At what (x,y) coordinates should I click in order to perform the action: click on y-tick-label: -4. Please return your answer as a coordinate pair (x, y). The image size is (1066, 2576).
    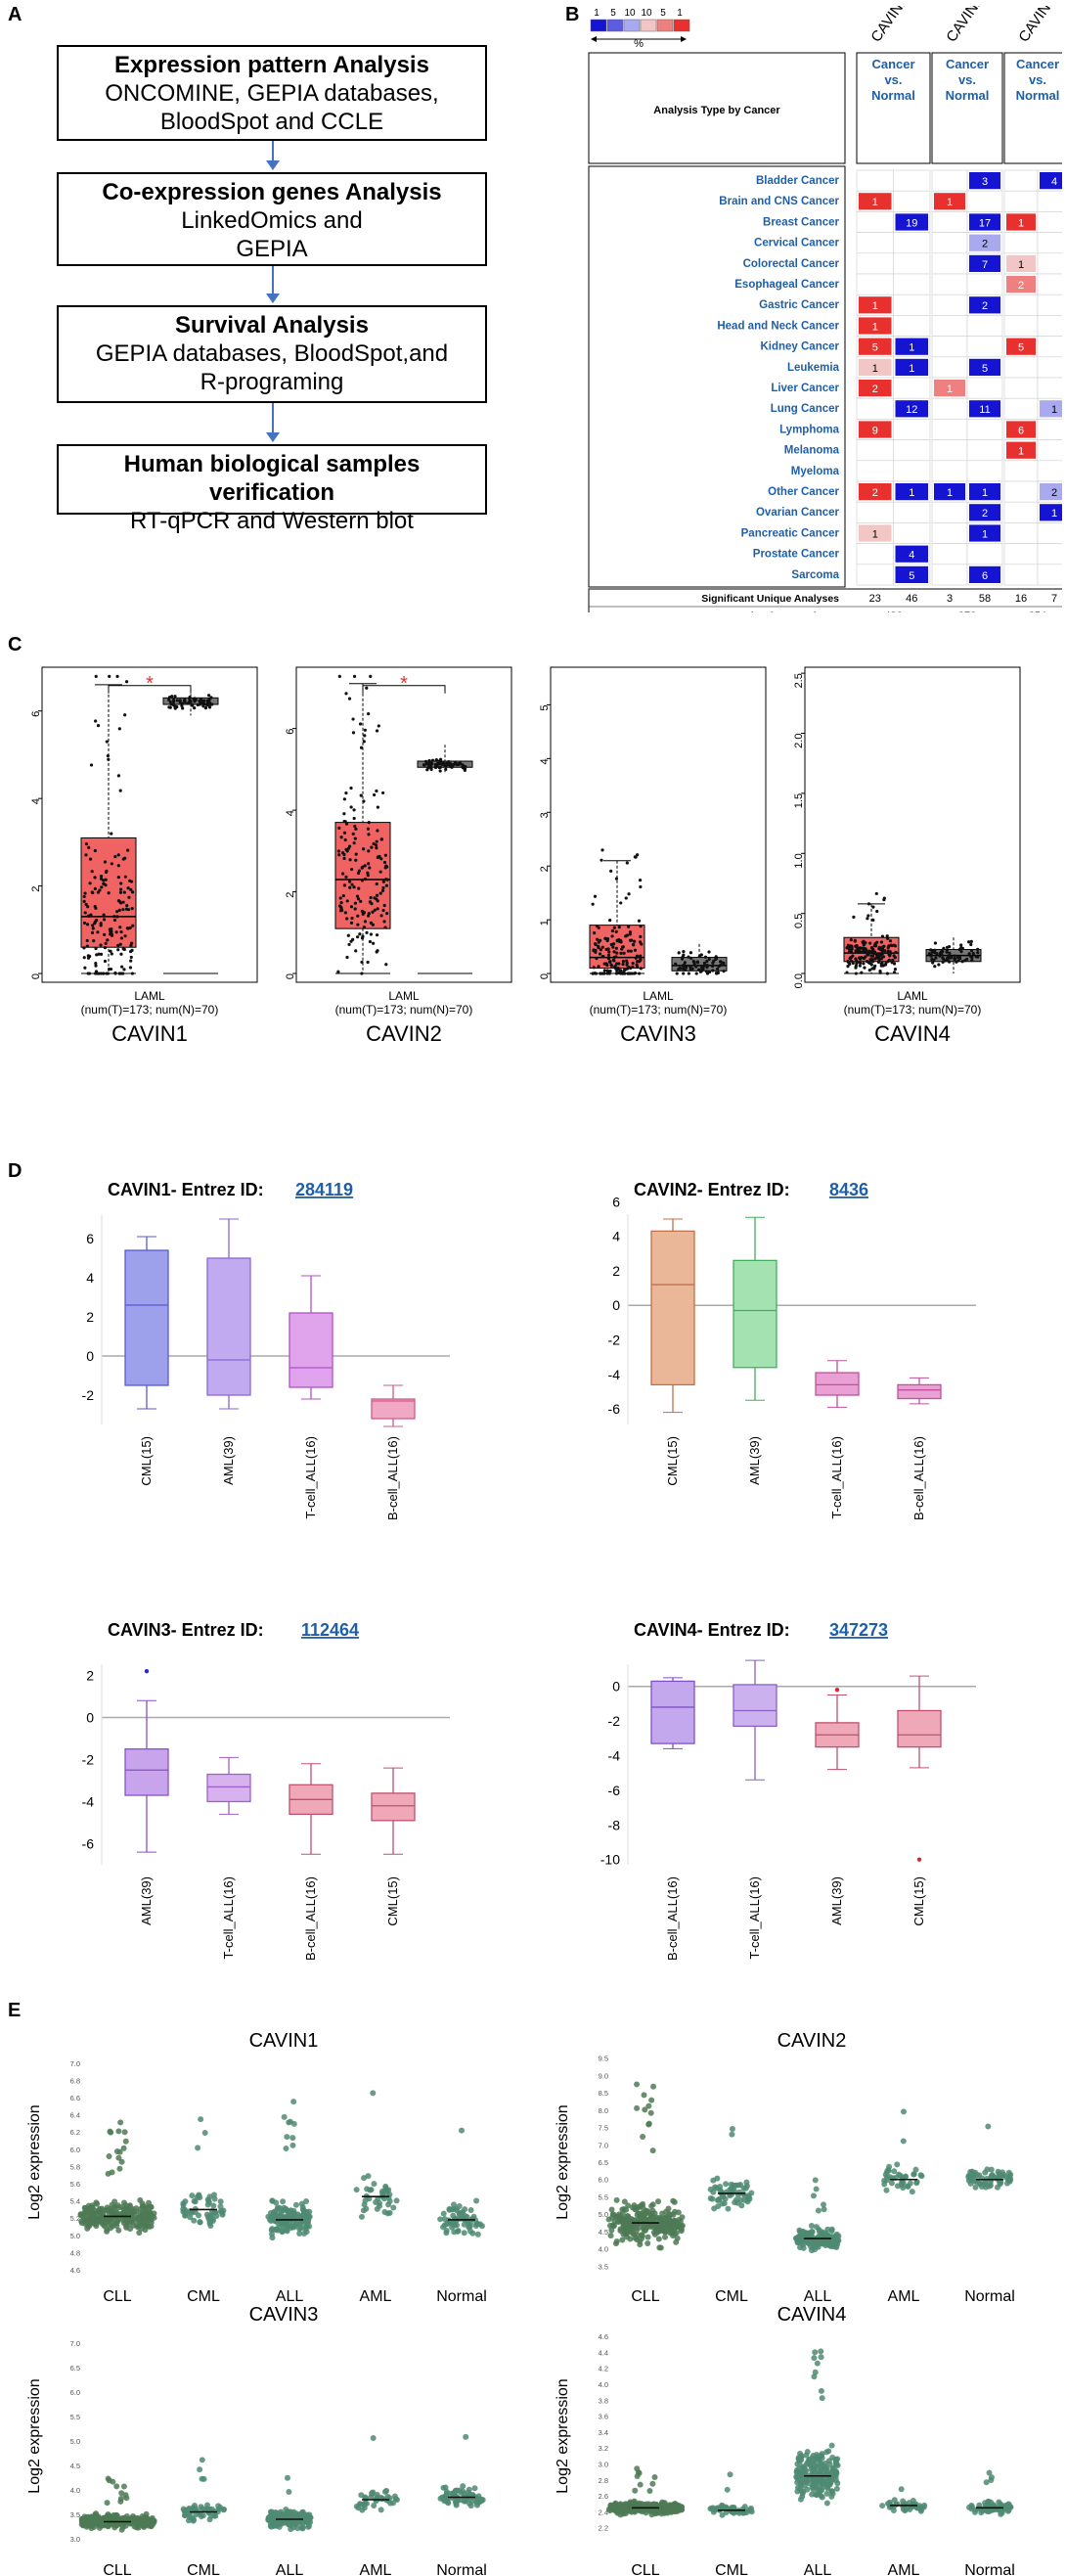
    Looking at the image, I should click on (614, 1374).